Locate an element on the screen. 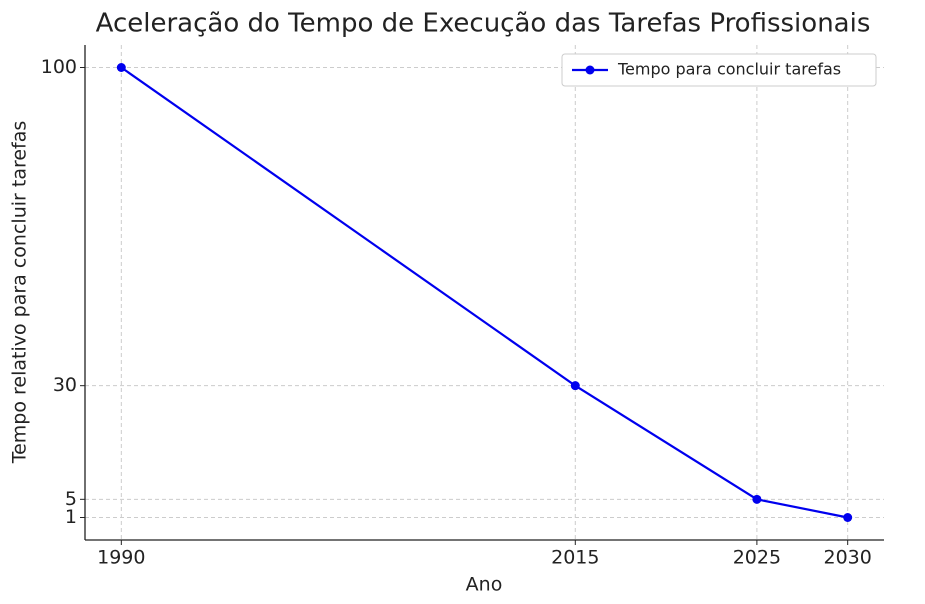 The height and width of the screenshot is (604, 925). x-tick-label: 2025 is located at coordinates (757, 558).